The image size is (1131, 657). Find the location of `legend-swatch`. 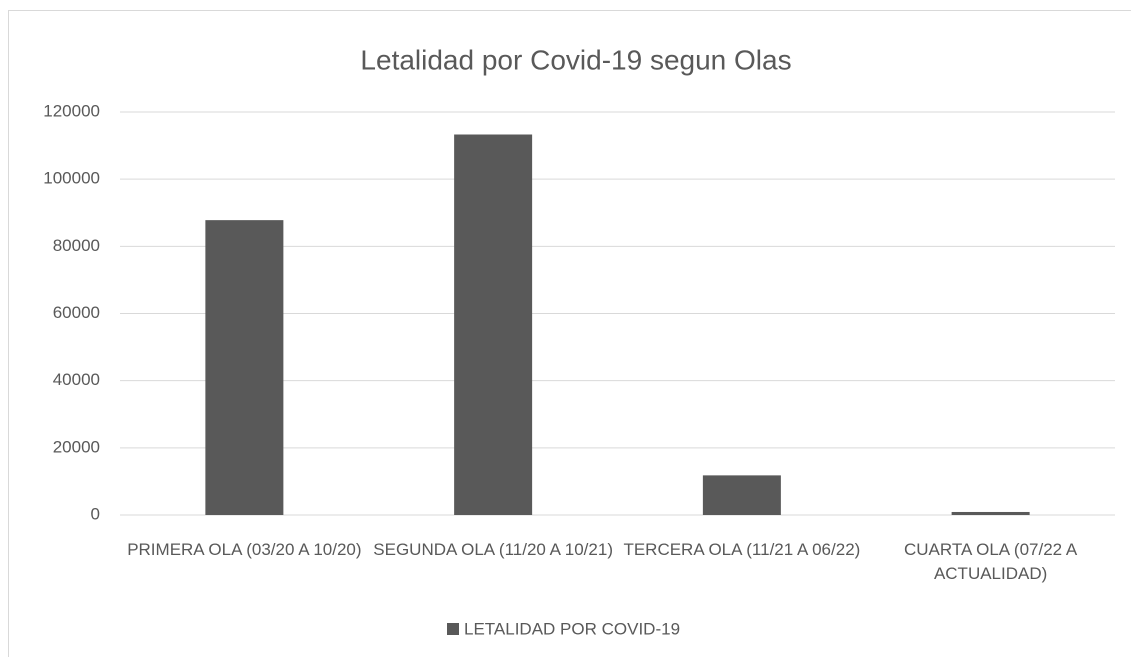

legend-swatch is located at coordinates (453, 629).